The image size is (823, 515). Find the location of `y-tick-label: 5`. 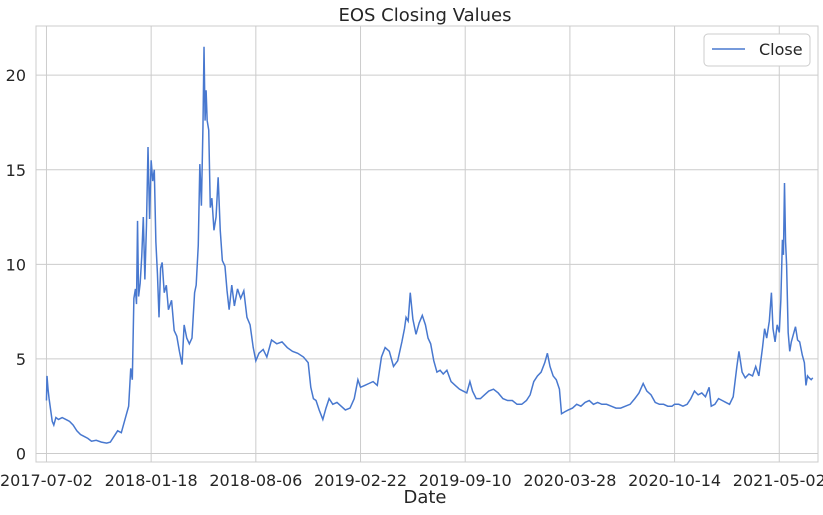

y-tick-label: 5 is located at coordinates (21, 359).